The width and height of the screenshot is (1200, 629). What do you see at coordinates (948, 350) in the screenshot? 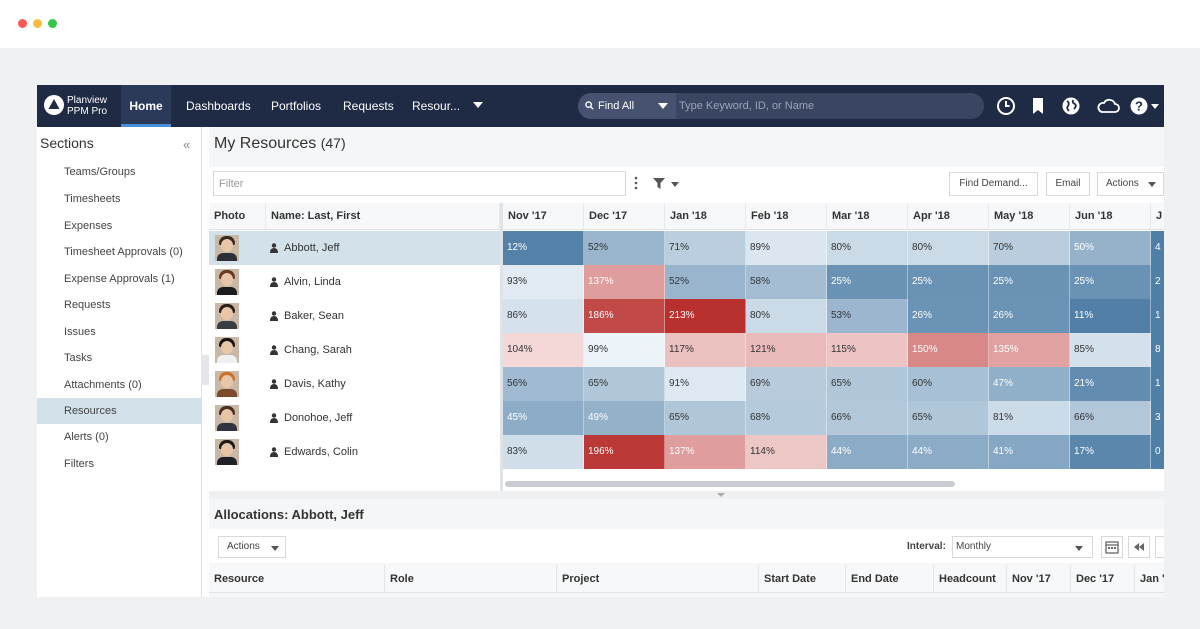
I see `allocation-cell: 150%` at bounding box center [948, 350].